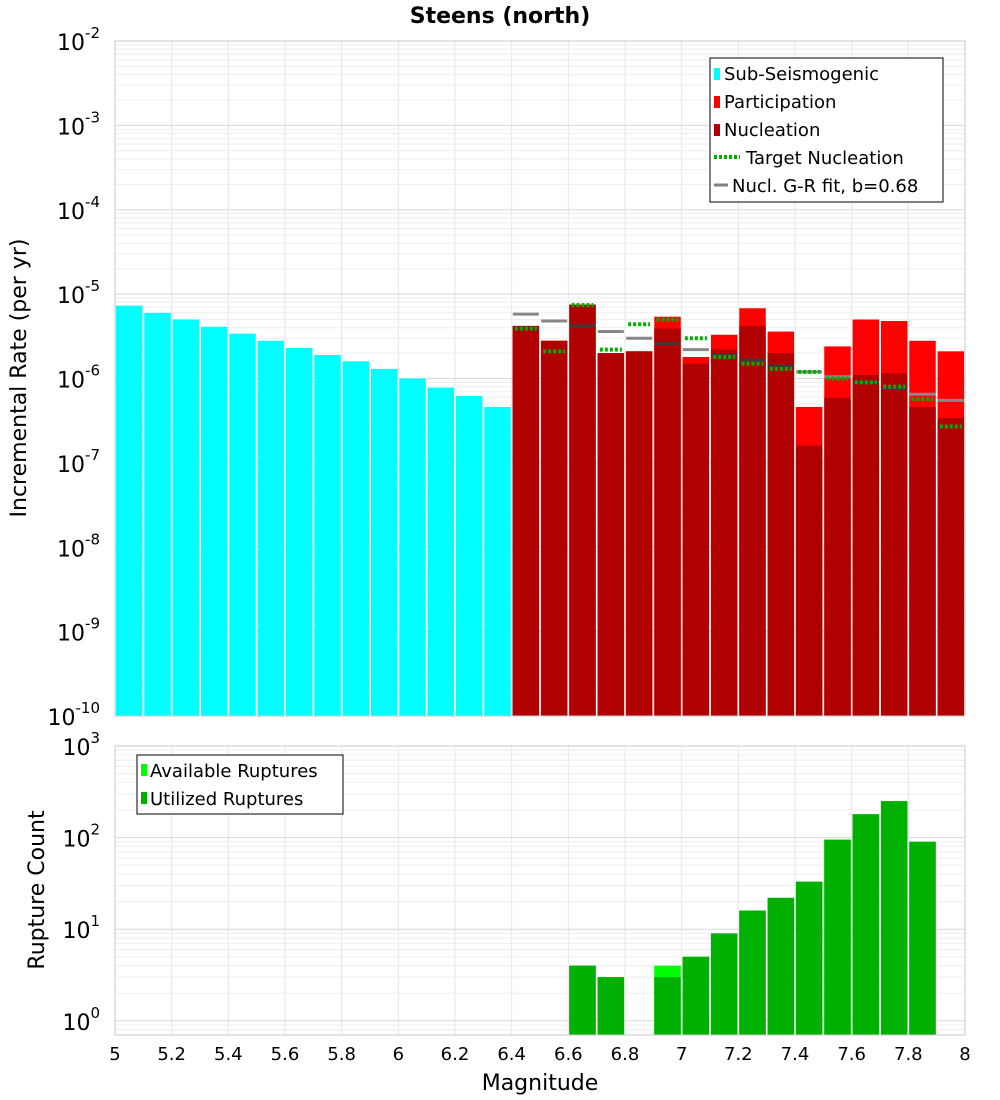  What do you see at coordinates (681, 1054) in the screenshot?
I see `x-tick-label: 7` at bounding box center [681, 1054].